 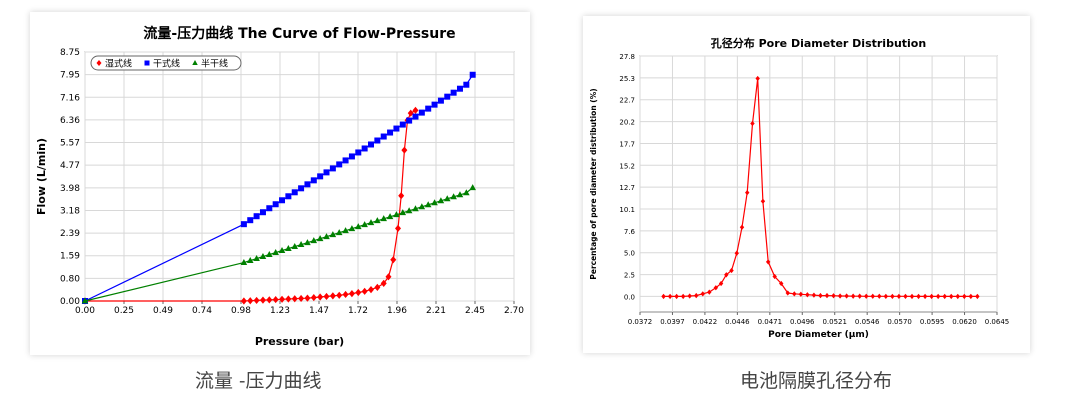 What do you see at coordinates (166, 63) in the screenshot?
I see `legend-box` at bounding box center [166, 63].